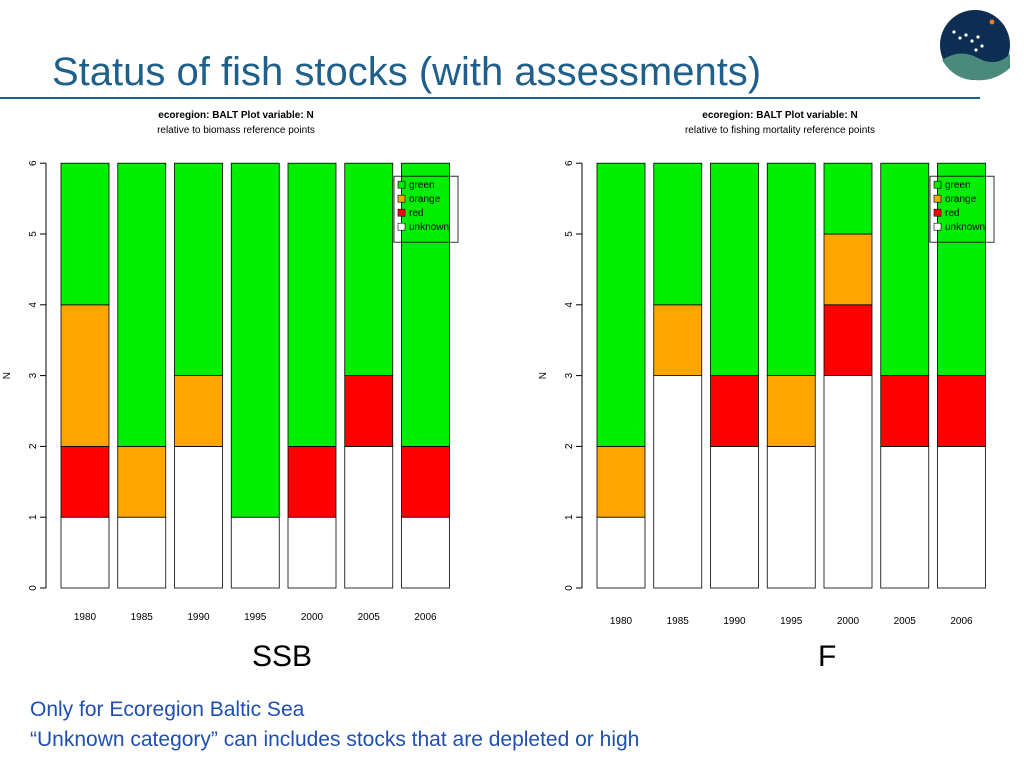  What do you see at coordinates (961, 411) in the screenshot?
I see `f-bar-2006-red` at bounding box center [961, 411].